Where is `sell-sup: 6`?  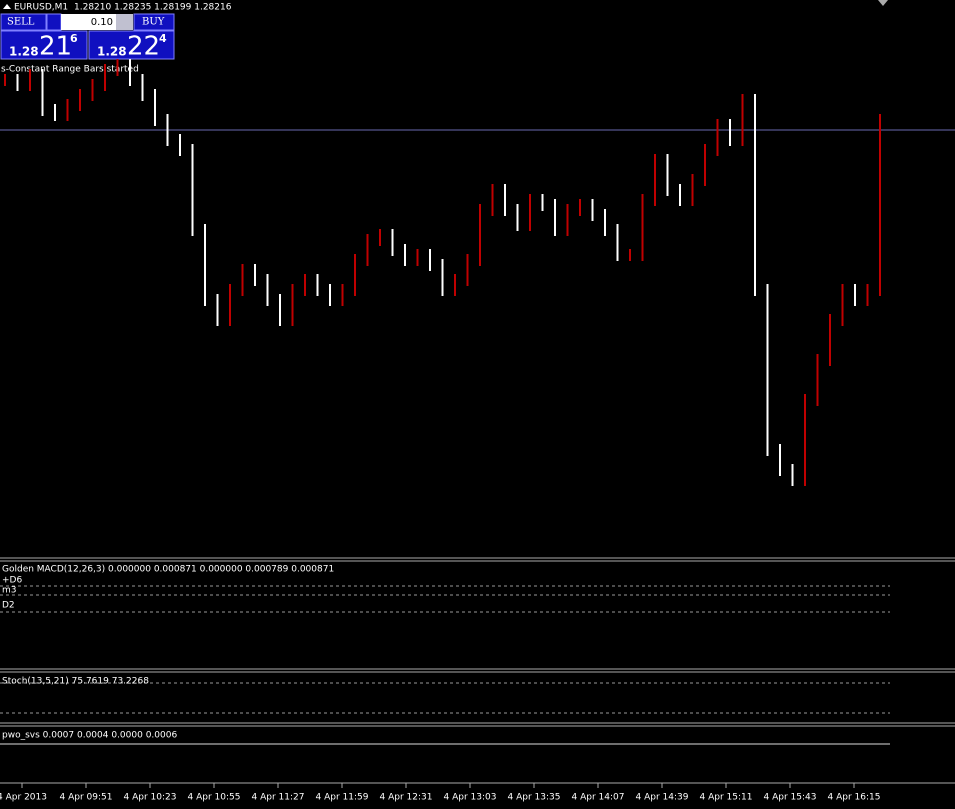 sell-sup: 6 is located at coordinates (74, 38).